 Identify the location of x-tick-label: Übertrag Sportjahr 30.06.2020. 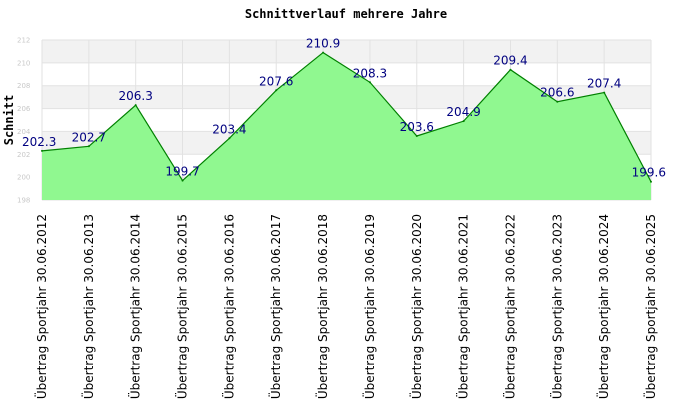
(416, 306).